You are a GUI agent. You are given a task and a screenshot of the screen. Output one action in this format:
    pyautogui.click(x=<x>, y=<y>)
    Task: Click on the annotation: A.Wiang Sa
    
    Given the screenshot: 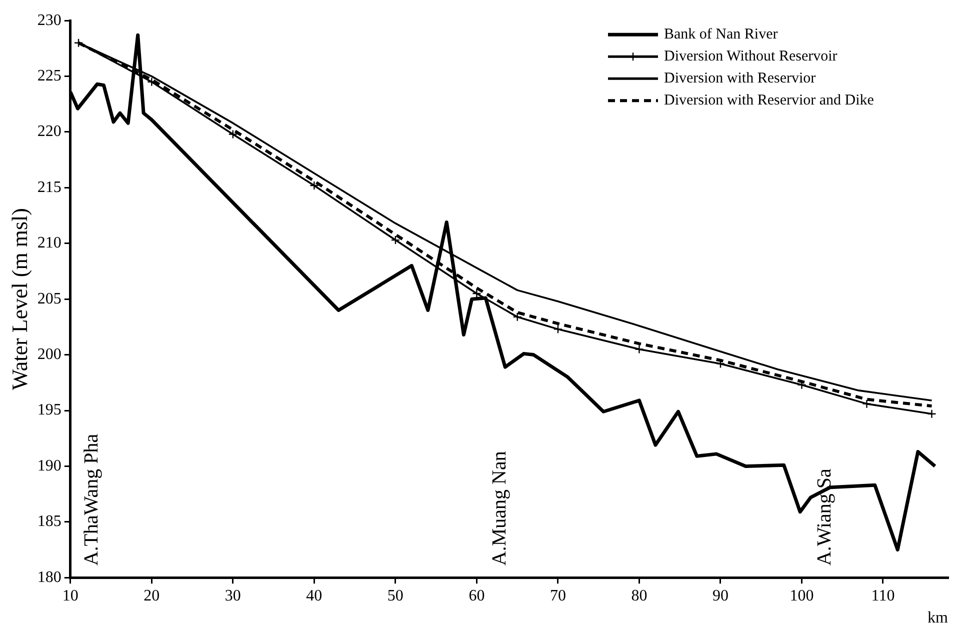 What is the action you would take?
    pyautogui.click(x=824, y=517)
    